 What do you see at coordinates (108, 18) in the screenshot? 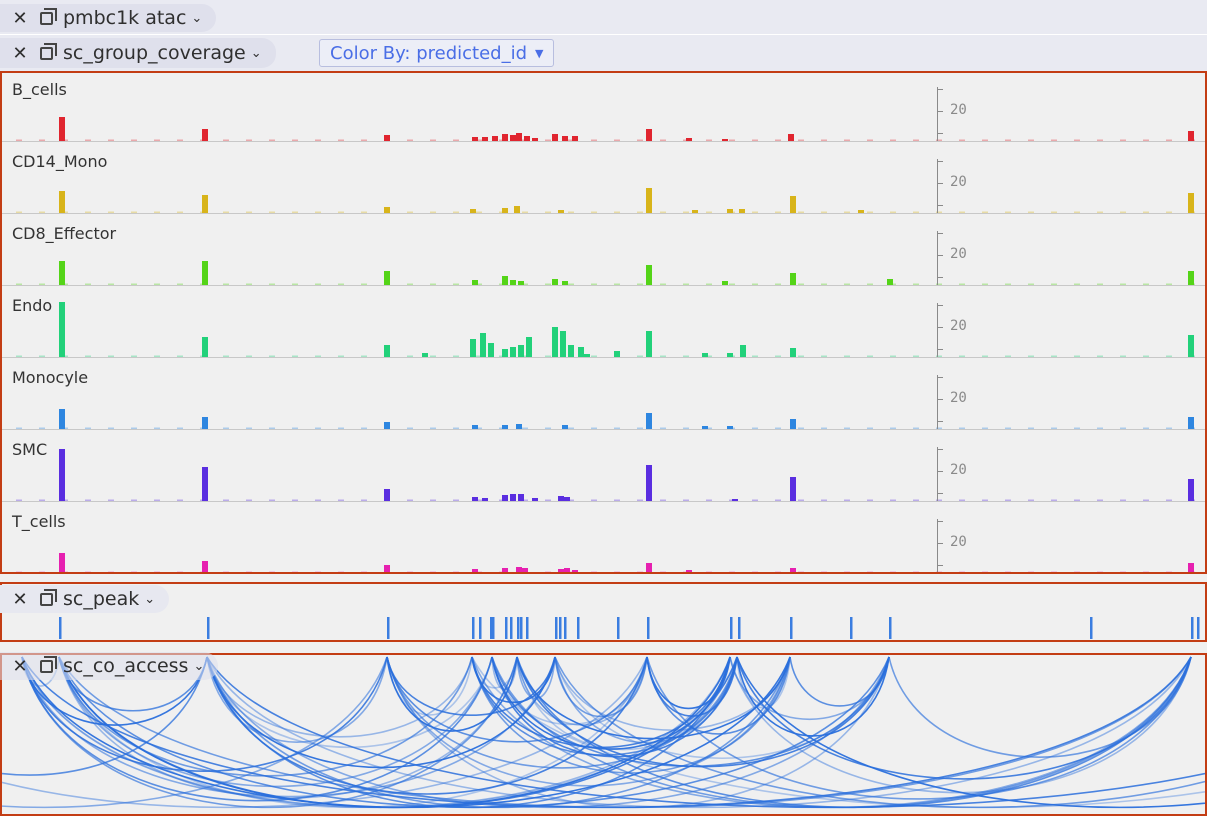
I see `tab-pmbc1k-atac: ✕ pmbc1k atac ⌄` at bounding box center [108, 18].